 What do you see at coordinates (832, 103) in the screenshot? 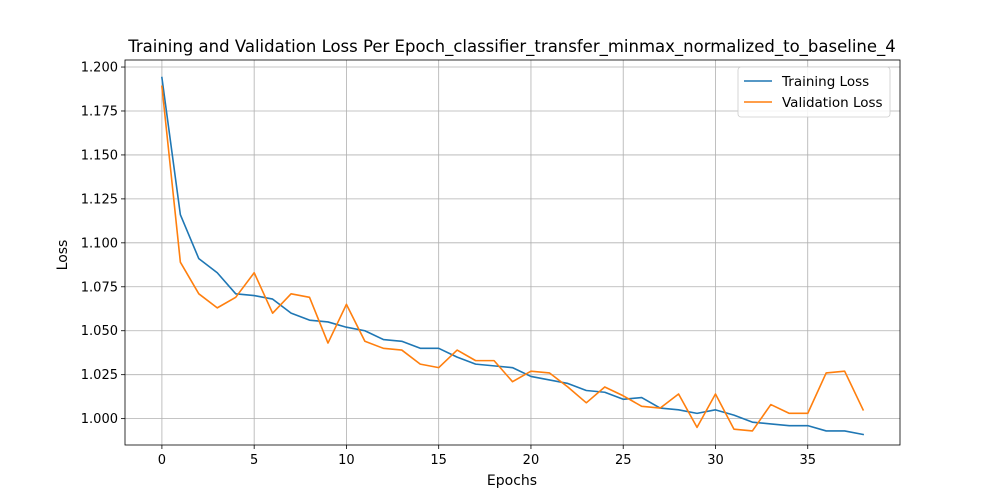
I see `legend-label: Validation Loss` at bounding box center [832, 103].